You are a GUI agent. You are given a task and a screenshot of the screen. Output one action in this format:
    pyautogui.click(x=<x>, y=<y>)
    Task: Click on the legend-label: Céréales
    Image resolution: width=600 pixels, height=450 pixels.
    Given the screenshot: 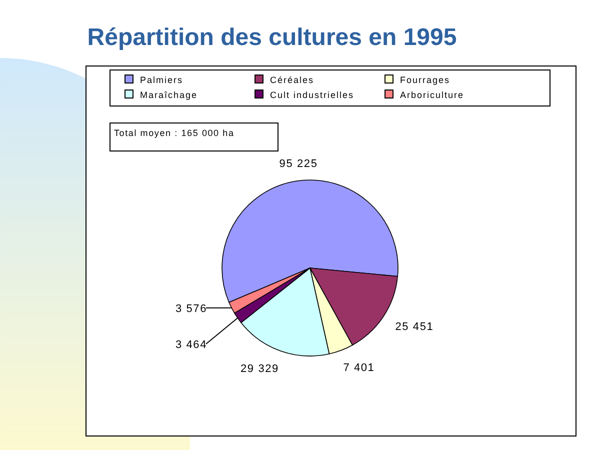 What is the action you would take?
    pyautogui.click(x=292, y=80)
    